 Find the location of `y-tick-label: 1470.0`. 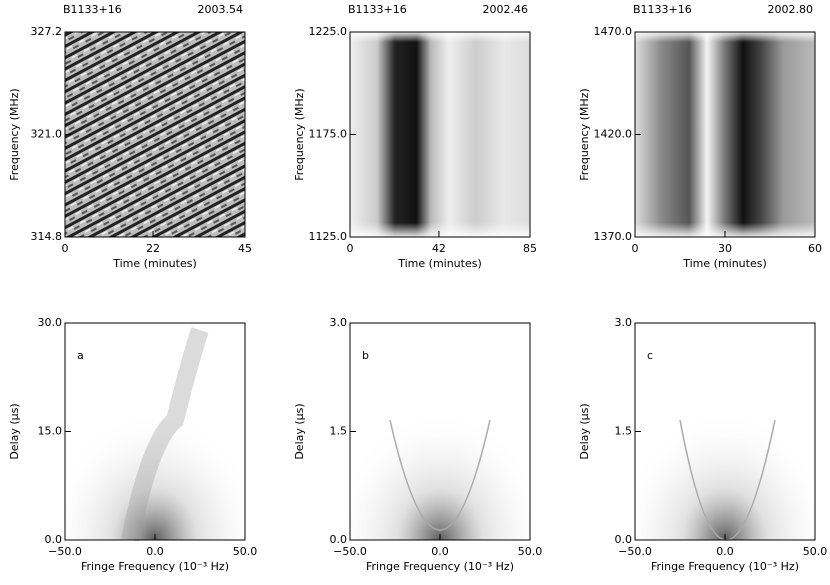

y-tick-label: 1470.0 is located at coordinates (613, 31).